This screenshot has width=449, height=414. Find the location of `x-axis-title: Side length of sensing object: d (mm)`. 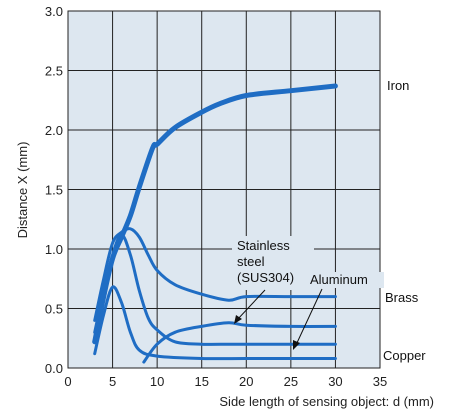

x-axis-title: Side length of sensing object: d (mm) is located at coordinates (326, 401).